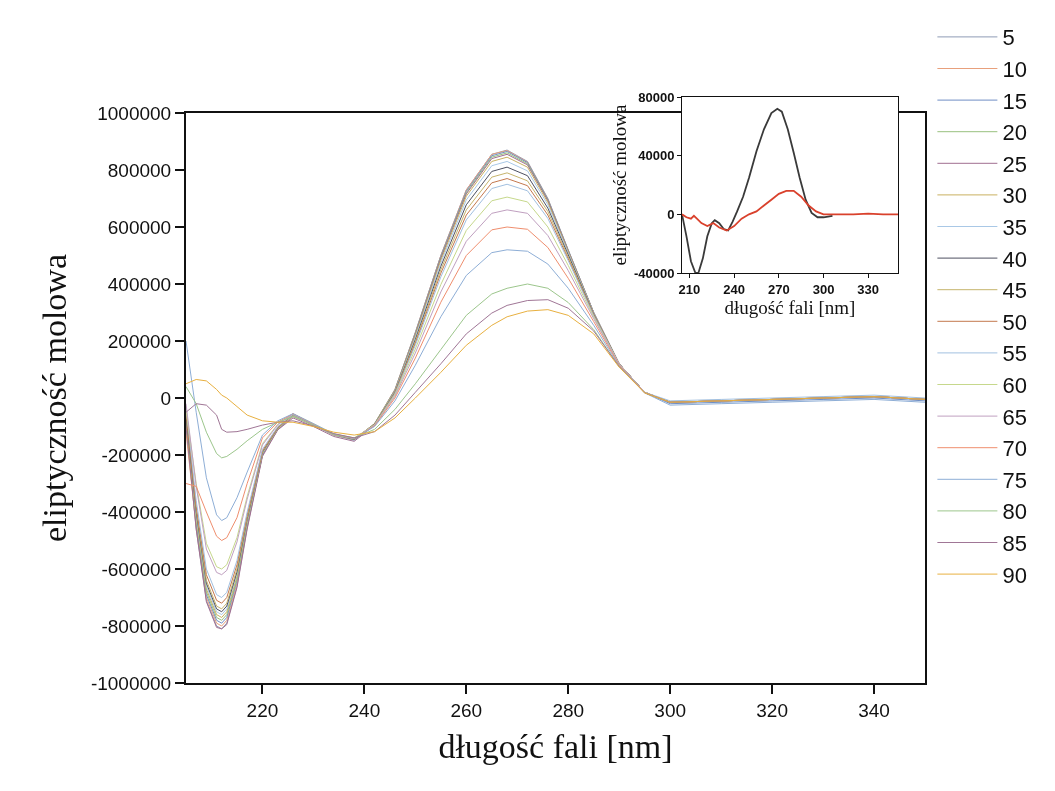 Image resolution: width=1055 pixels, height=791 pixels. I want to click on x-tick-label: 330, so click(868, 289).